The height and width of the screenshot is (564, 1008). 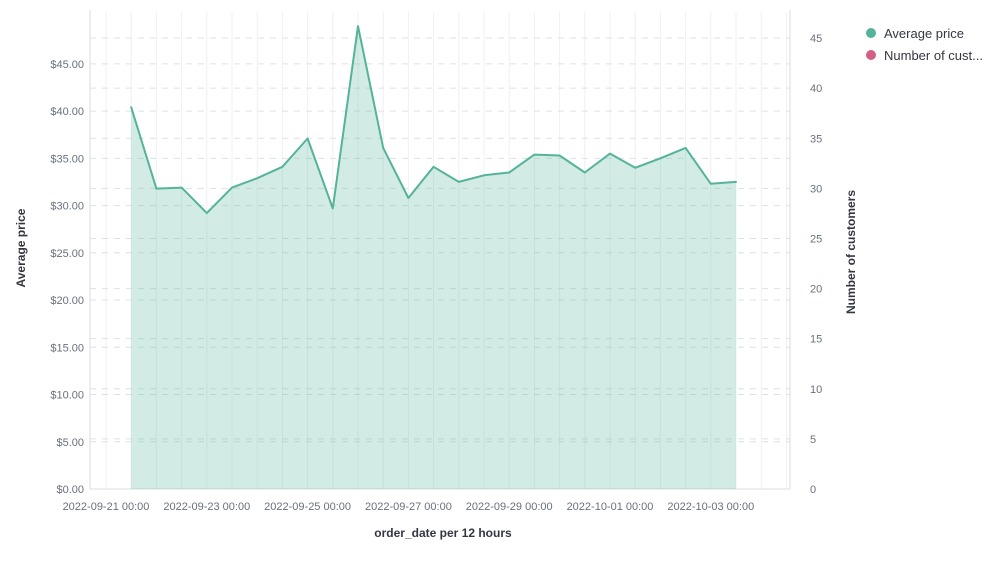 What do you see at coordinates (816, 139) in the screenshot?
I see `y-axis-right-tick-label: 35` at bounding box center [816, 139].